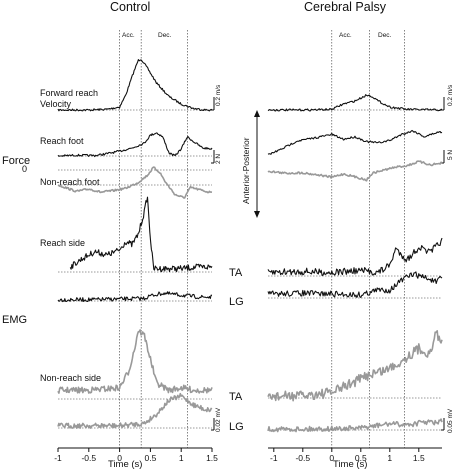 This screenshot has width=454, height=470. I want to click on control-series-reach-side-lg, so click(135, 297).